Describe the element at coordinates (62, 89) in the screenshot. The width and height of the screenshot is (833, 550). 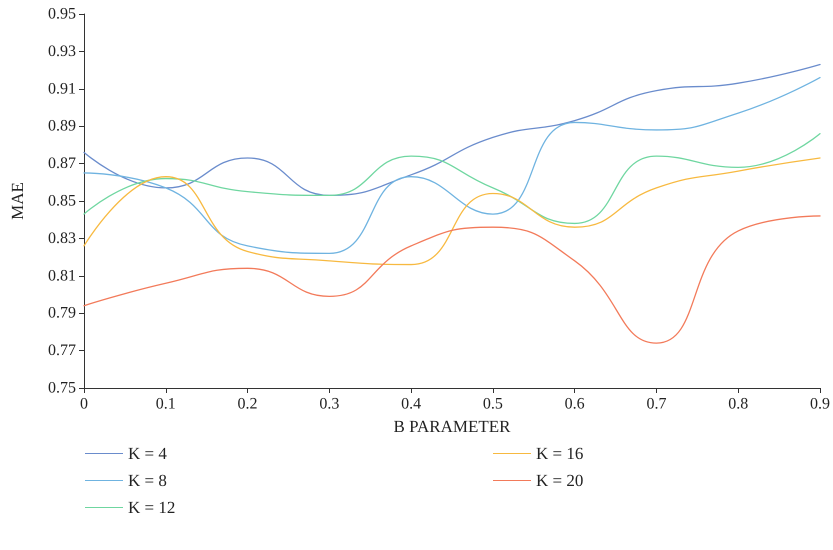
I see `y-tick-label: 0.91` at that location.